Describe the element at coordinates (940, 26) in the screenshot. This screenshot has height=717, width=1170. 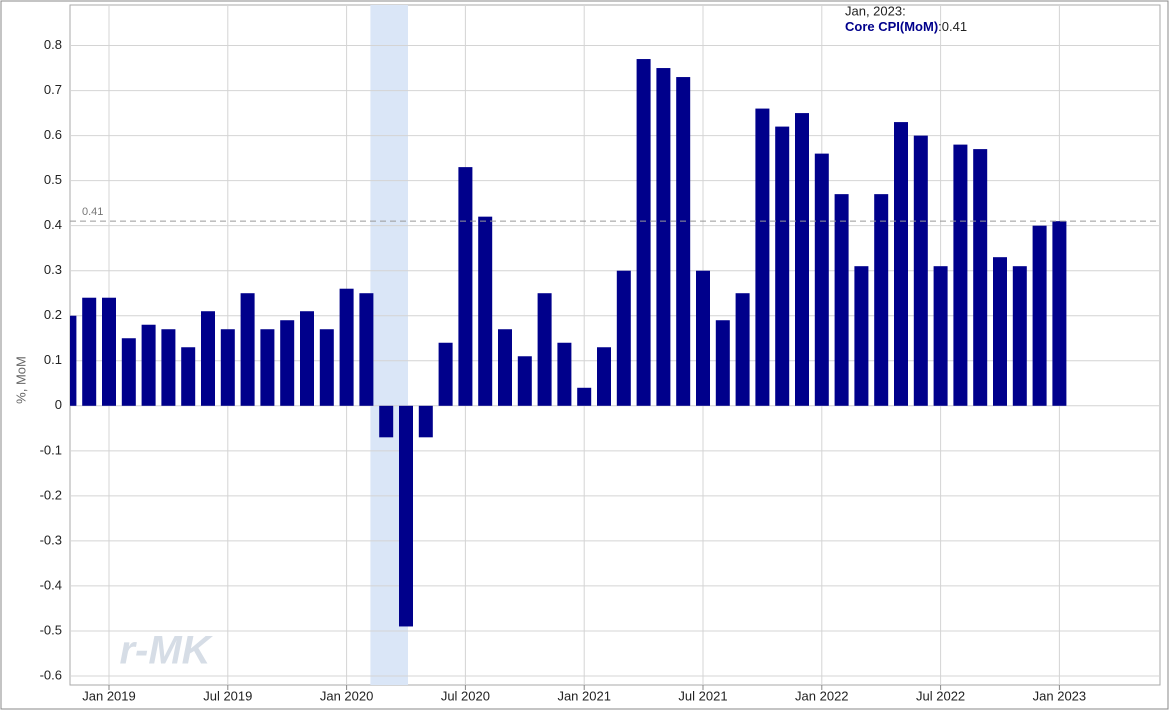
I see `tooltip-sep: :` at that location.